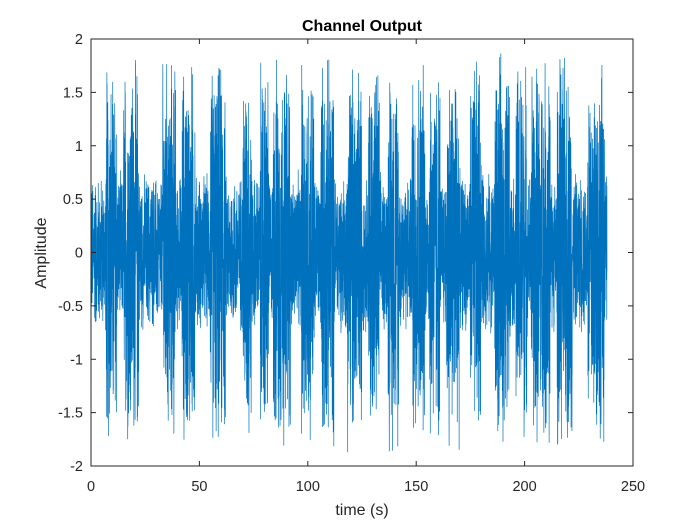  What do you see at coordinates (73, 93) in the screenshot?
I see `y-tick-label: 1.5` at bounding box center [73, 93].